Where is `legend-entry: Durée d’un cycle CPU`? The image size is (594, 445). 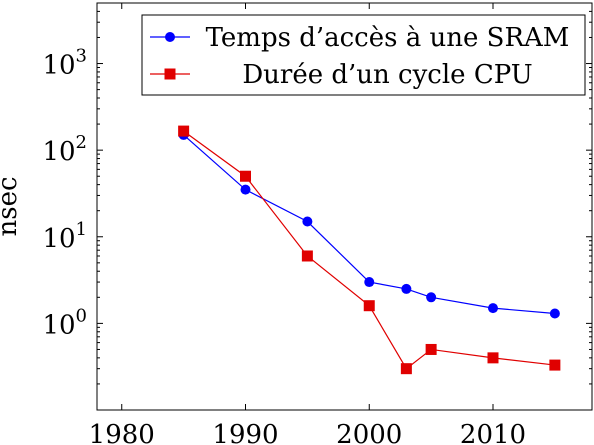 legend-entry: Durée d’un cycle CPU is located at coordinates (341, 75).